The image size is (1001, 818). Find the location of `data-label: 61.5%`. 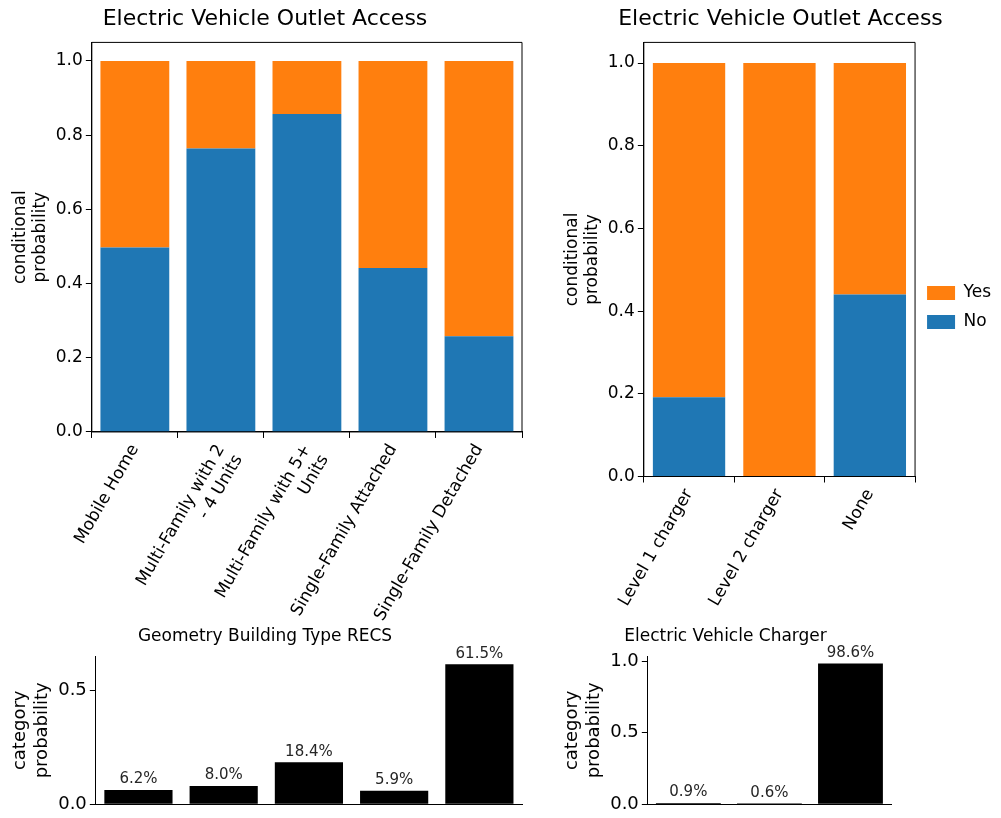

data-label: 61.5% is located at coordinates (479, 652).